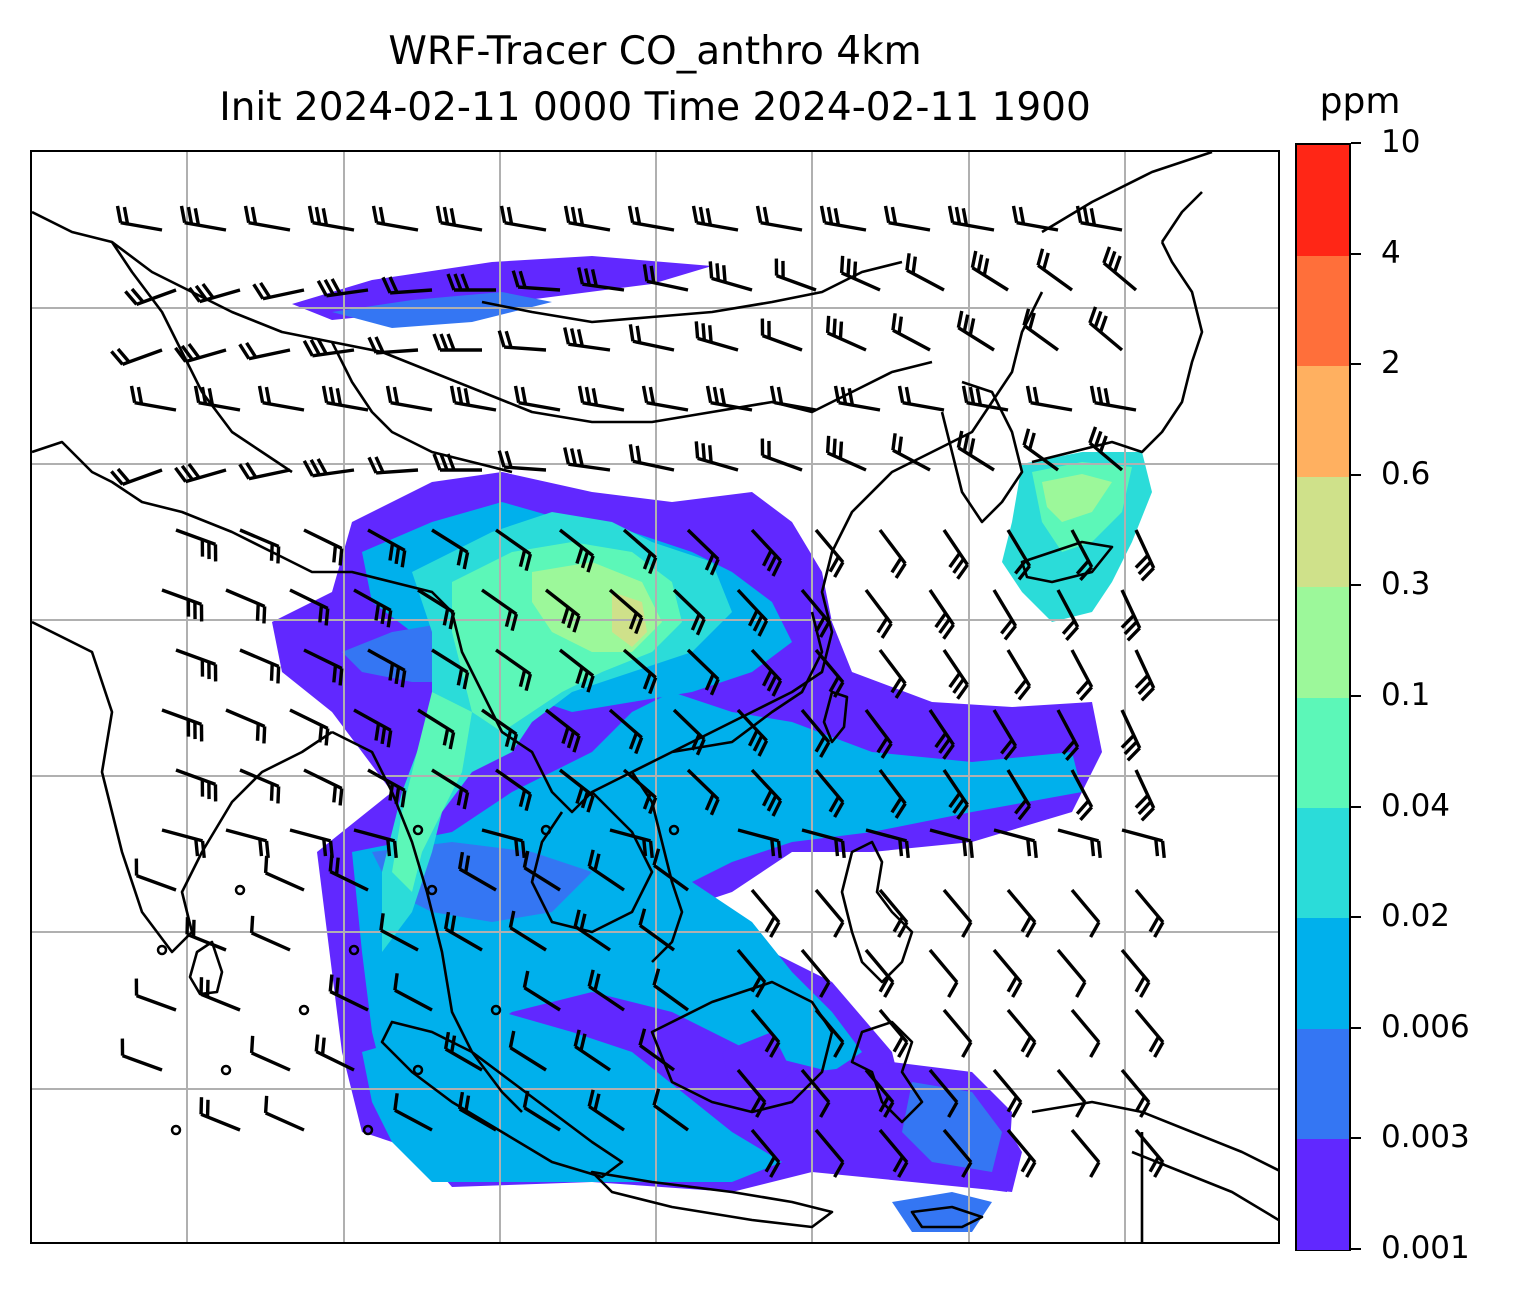 The height and width of the screenshot is (1306, 1528). I want to click on colorbar-tick-label: 4, so click(1391, 252).